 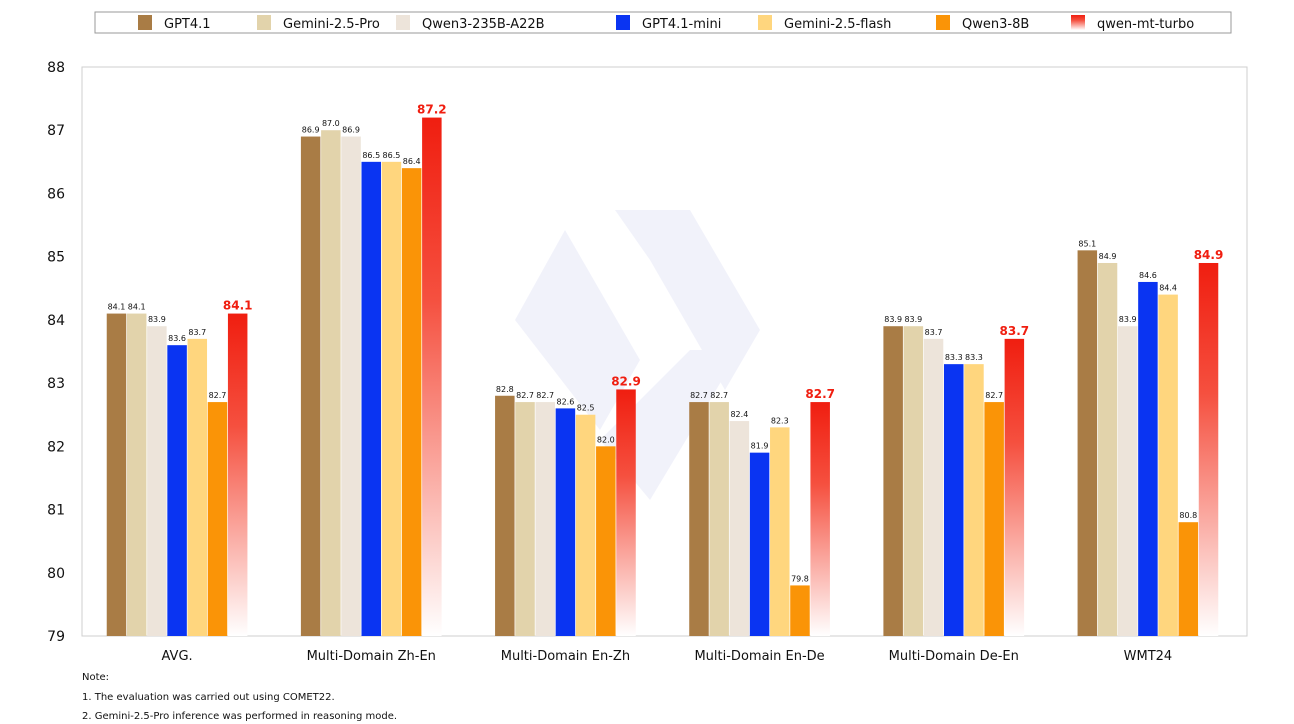 I want to click on bar-value-label: 82.6, so click(x=566, y=401).